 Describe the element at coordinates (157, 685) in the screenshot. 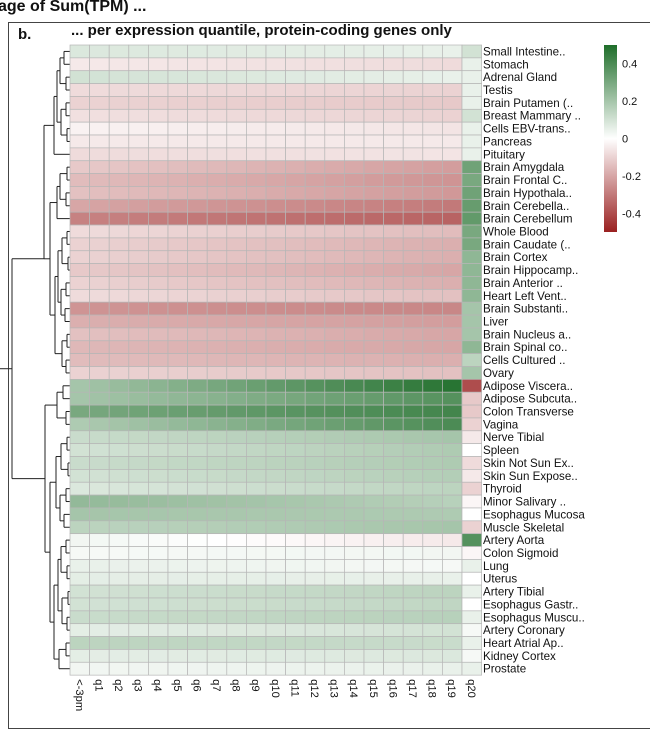

I see `column-label: q4` at that location.